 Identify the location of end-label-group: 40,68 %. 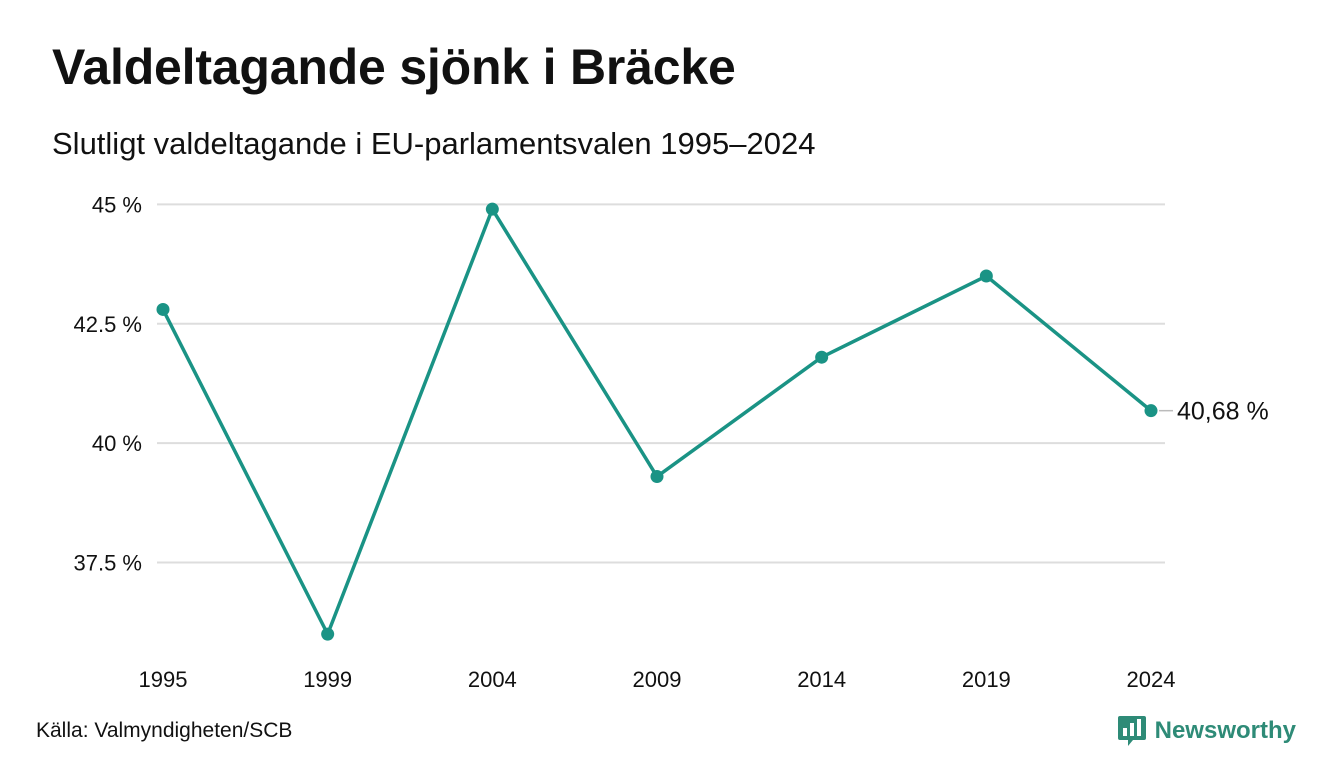
(1214, 412).